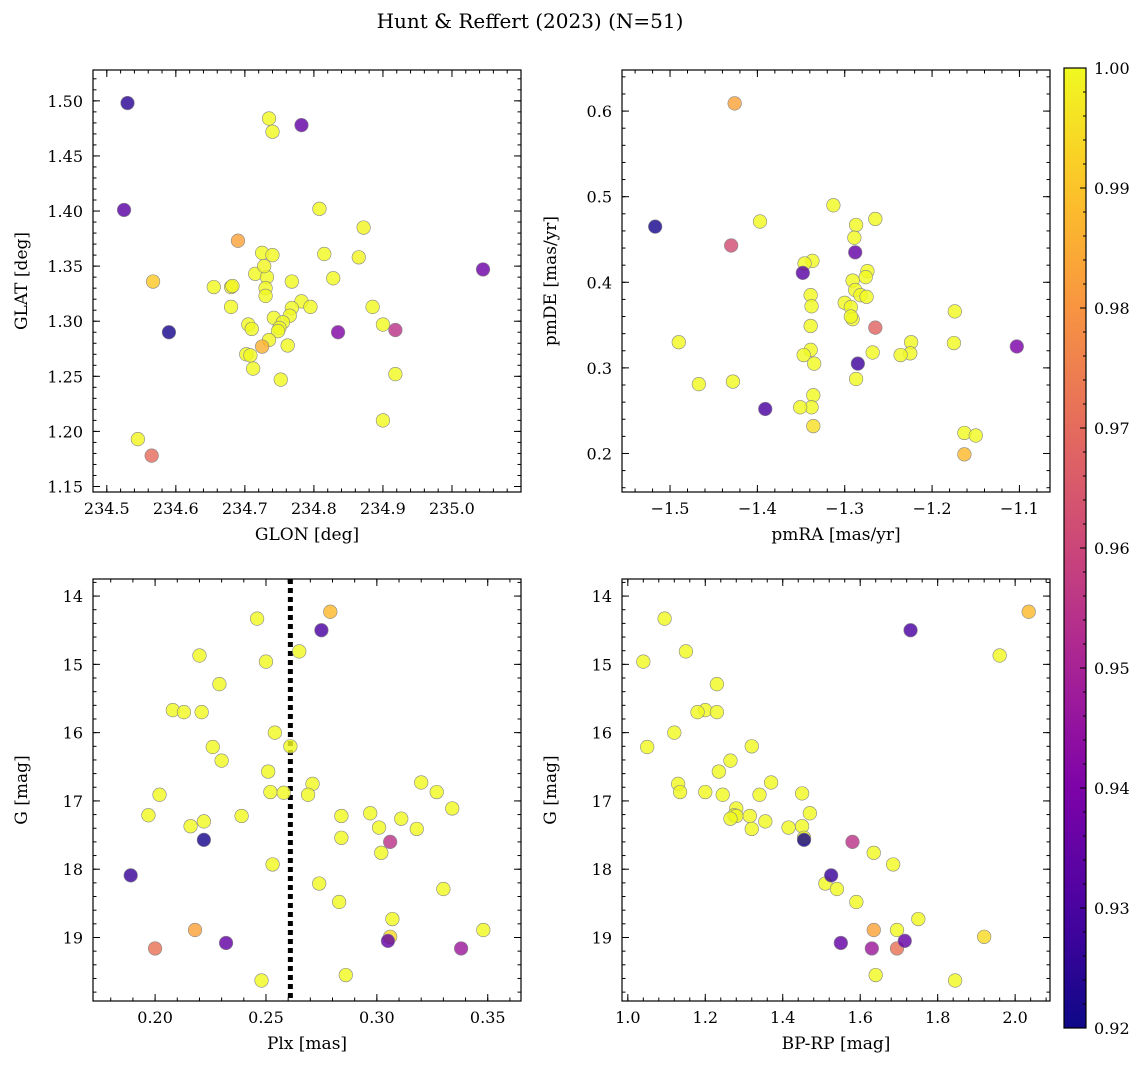 This screenshot has width=1148, height=1068. What do you see at coordinates (782, 1017) in the screenshot?
I see `x-tick-label: 1.4` at bounding box center [782, 1017].